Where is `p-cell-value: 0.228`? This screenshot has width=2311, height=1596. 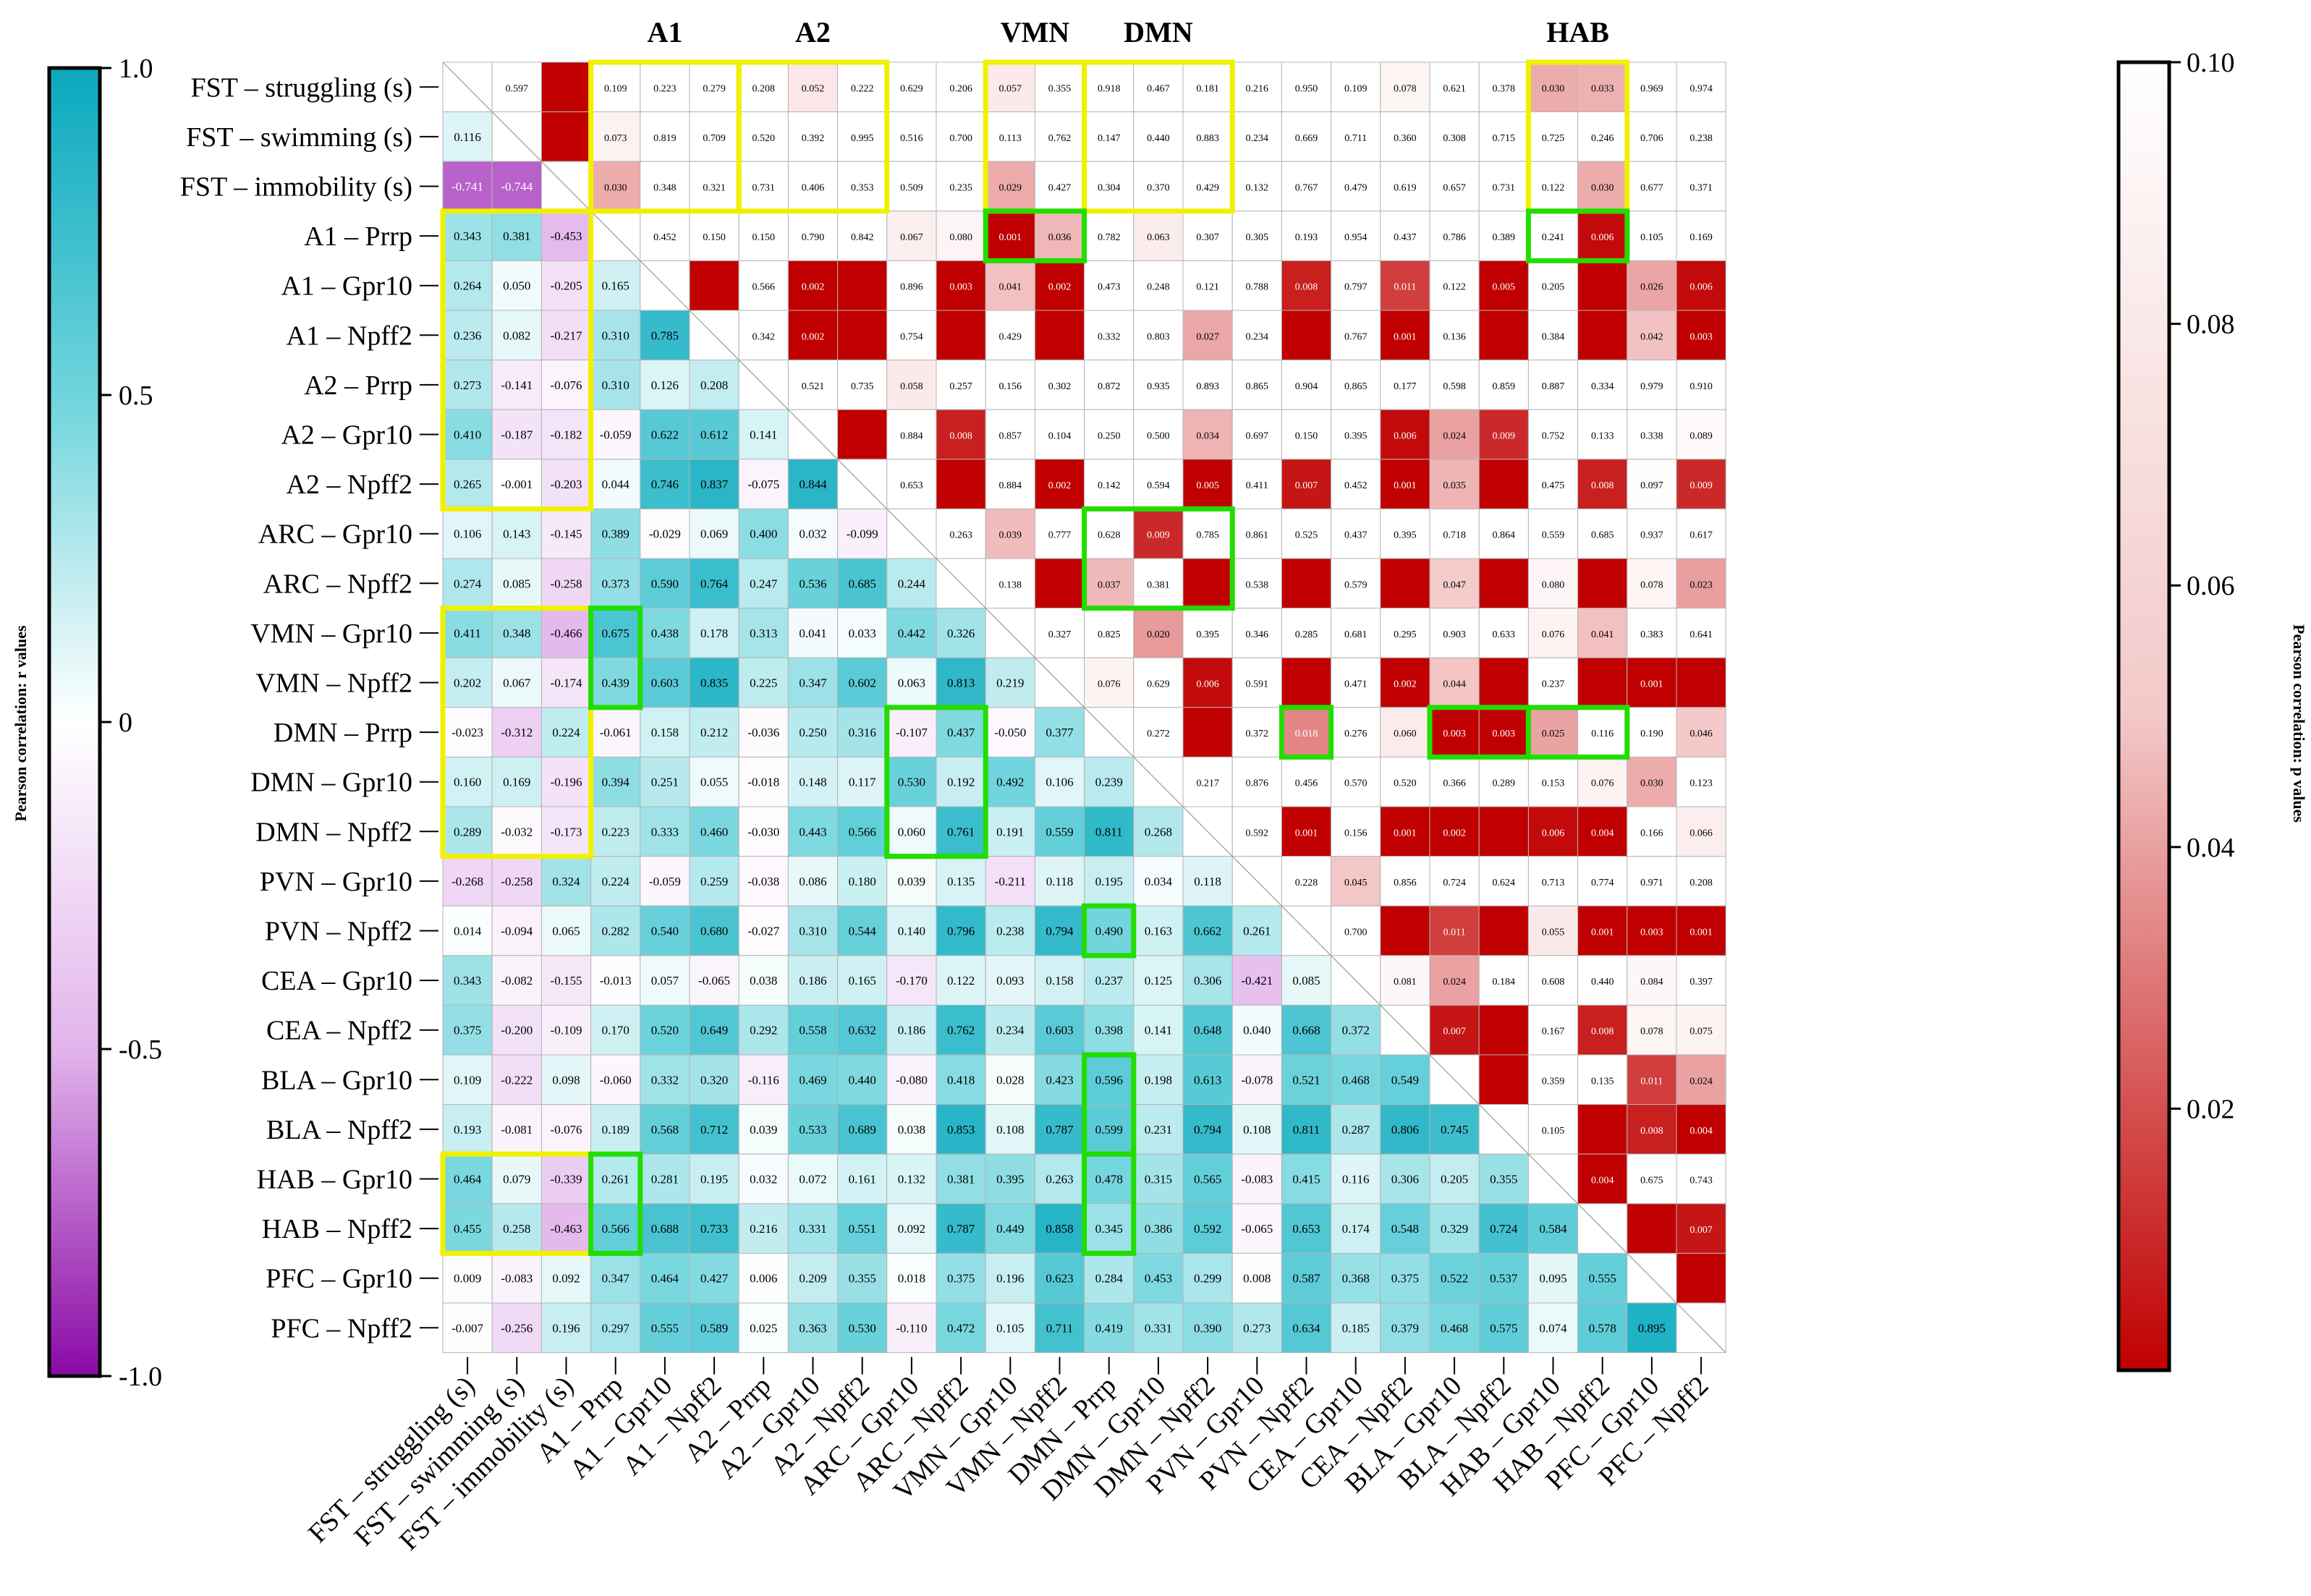 p-cell-value: 0.228 is located at coordinates (1306, 883).